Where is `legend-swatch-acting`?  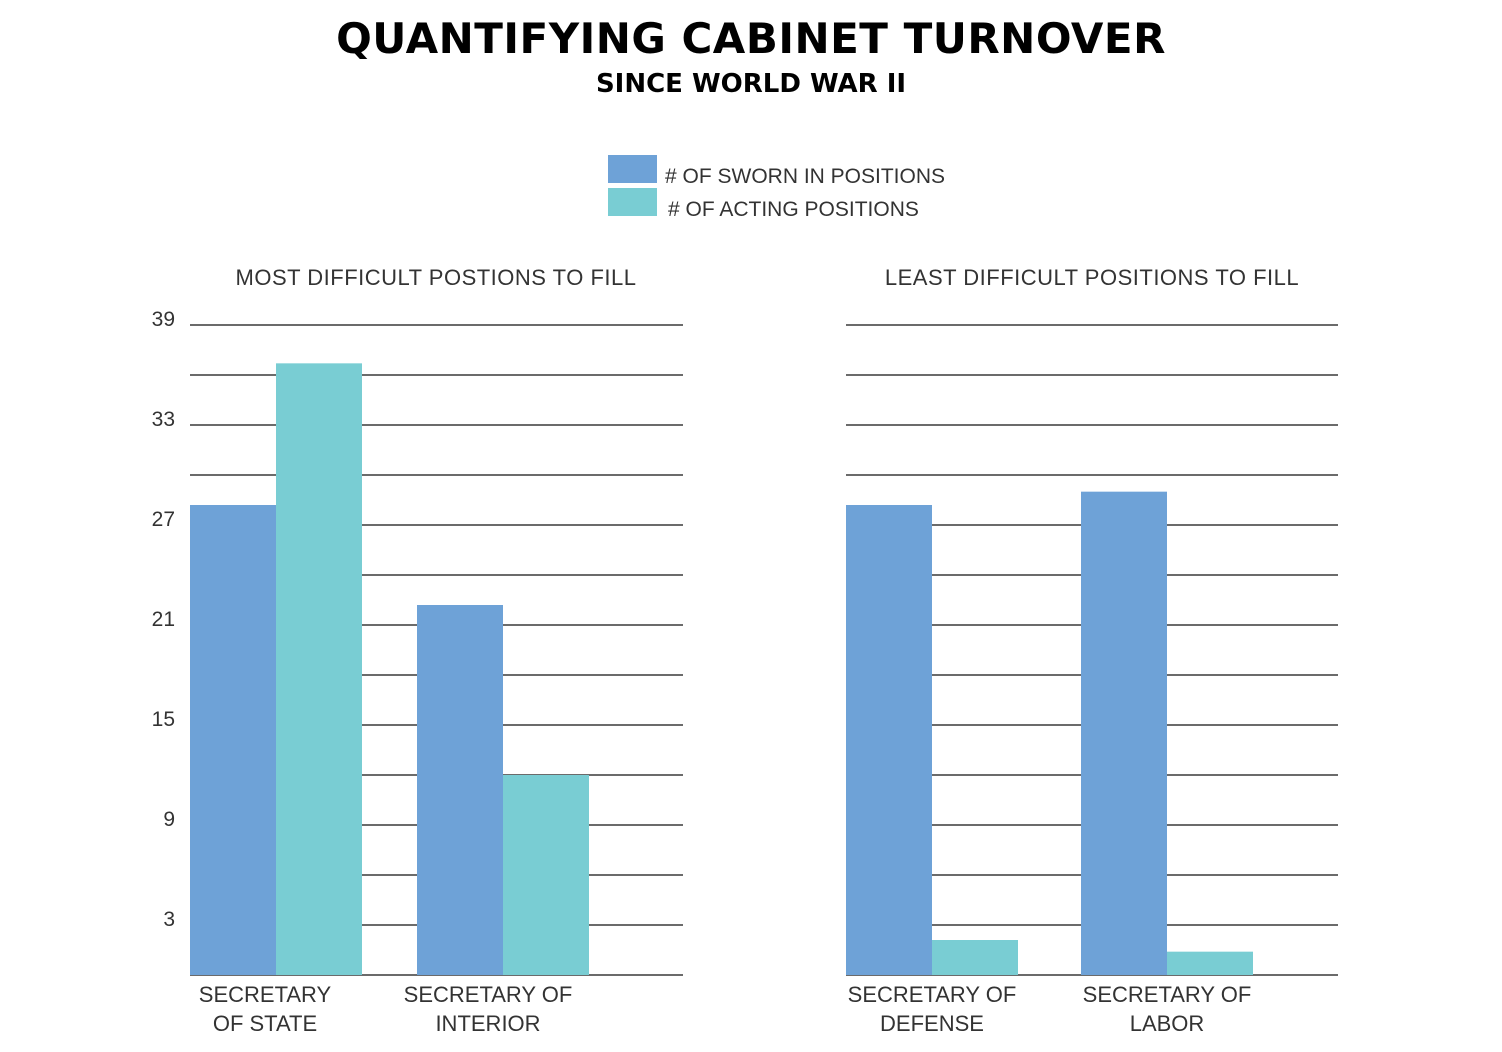
legend-swatch-acting is located at coordinates (632, 202).